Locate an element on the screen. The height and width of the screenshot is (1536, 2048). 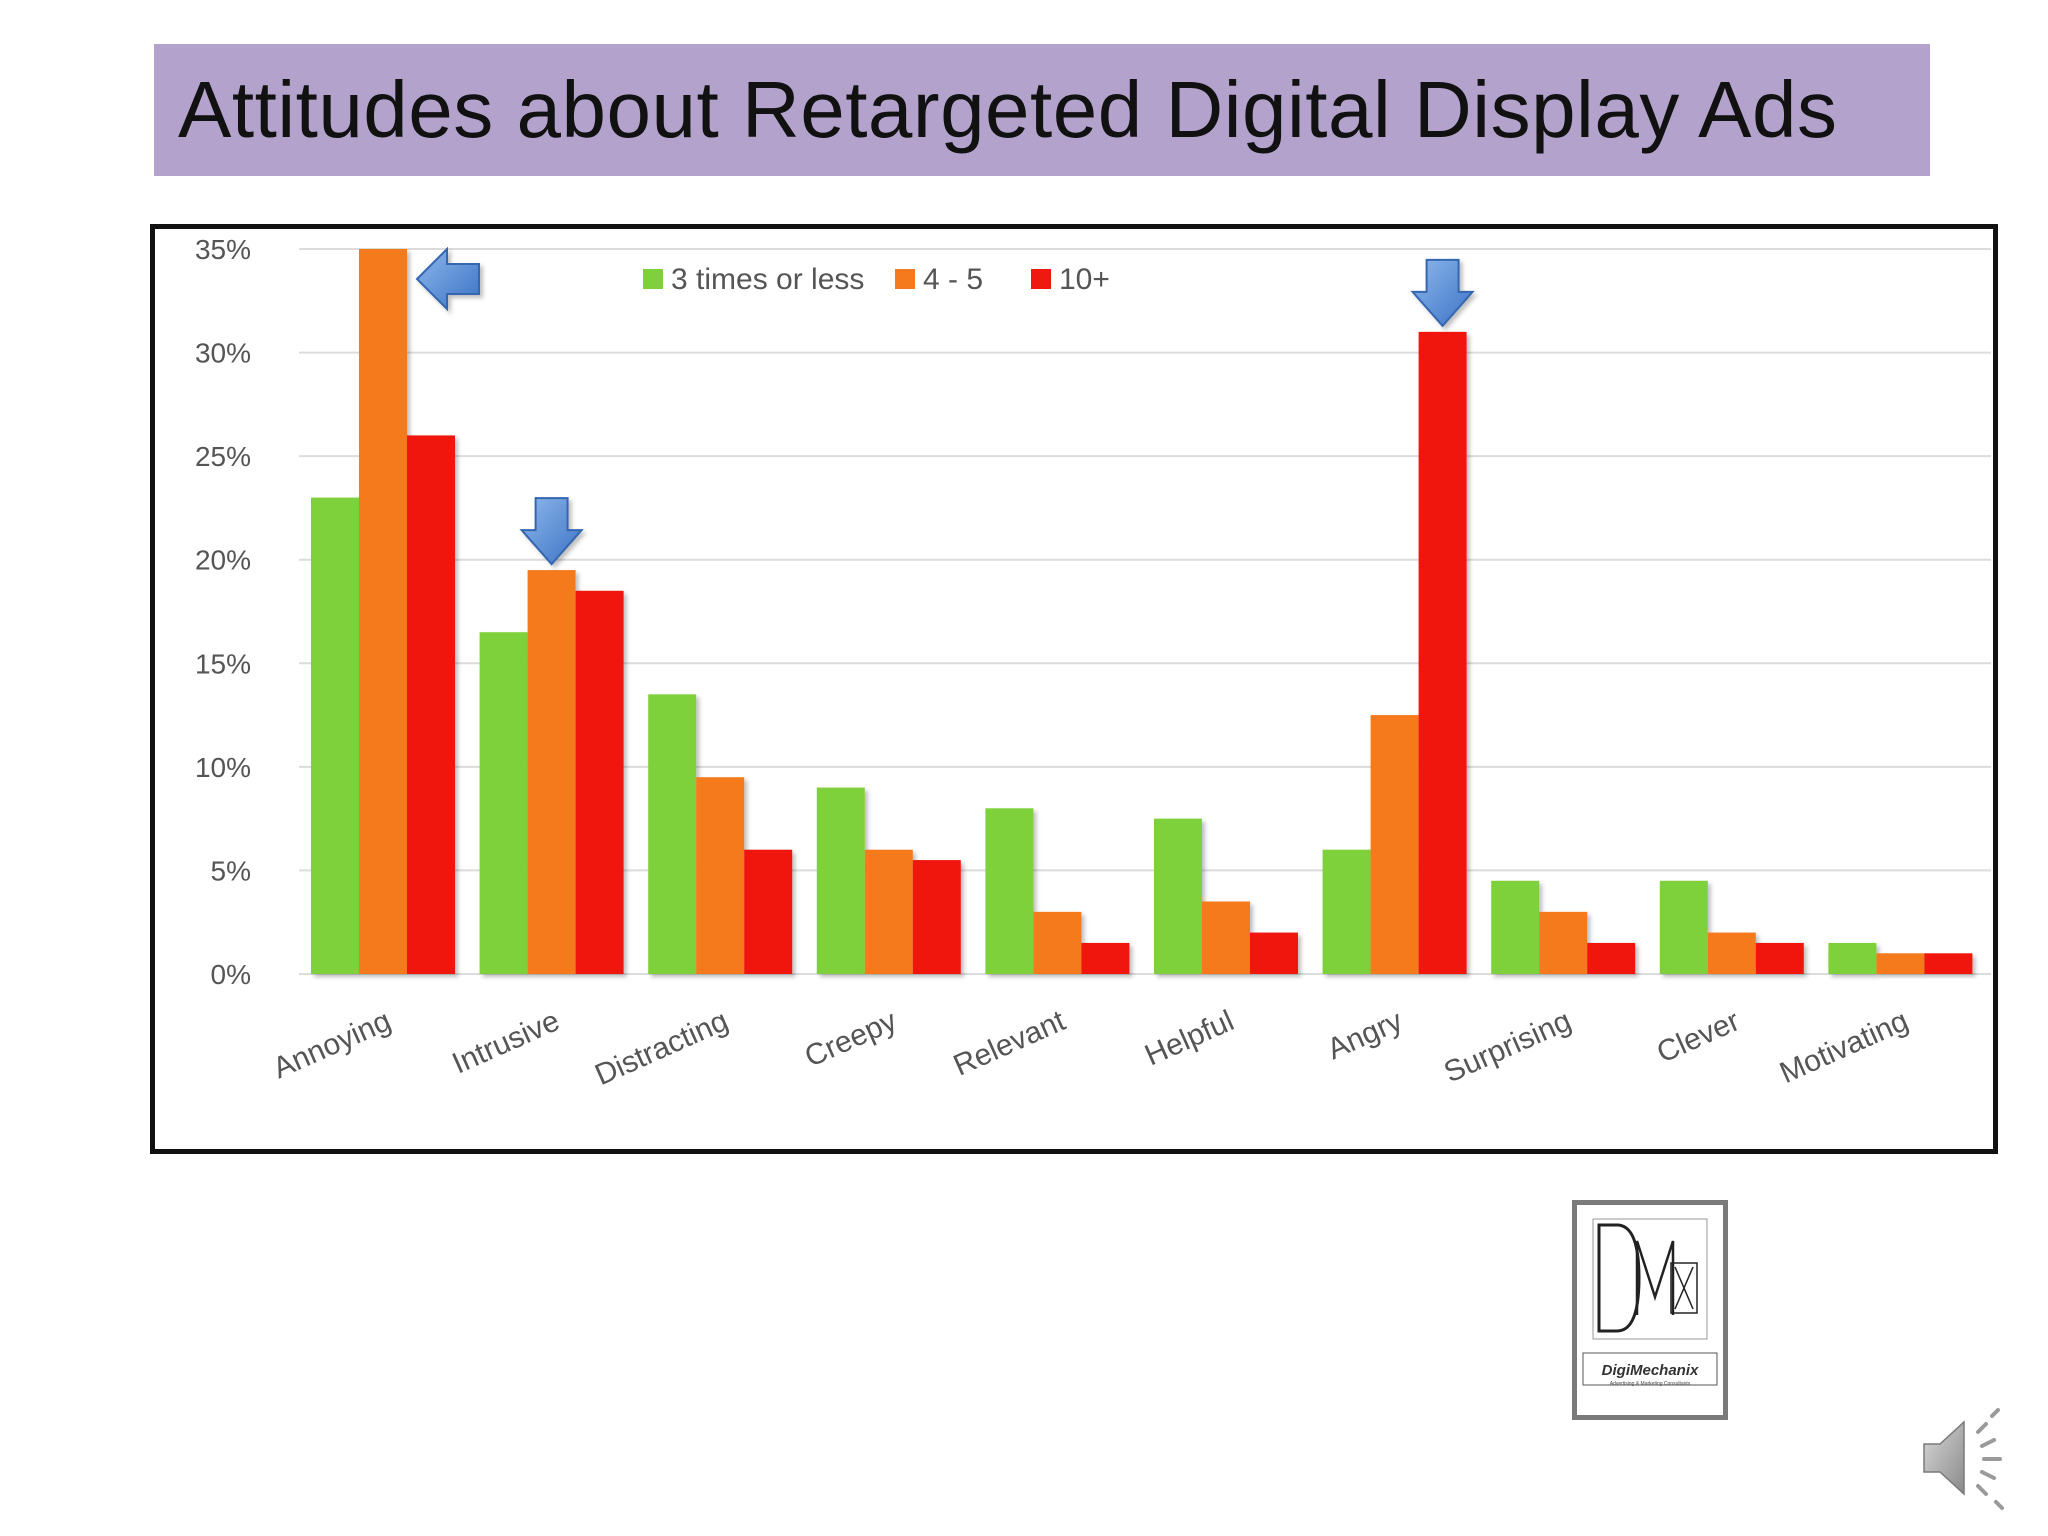
y-tick-label: 25% is located at coordinates (223, 456).